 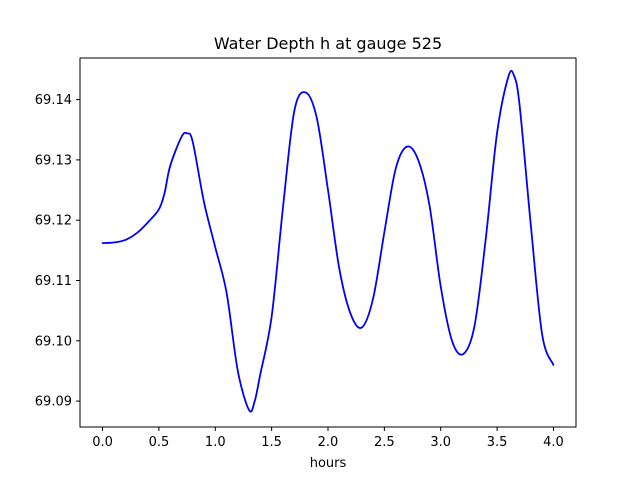 I want to click on y-tick-label: 69.12, so click(x=53, y=221).